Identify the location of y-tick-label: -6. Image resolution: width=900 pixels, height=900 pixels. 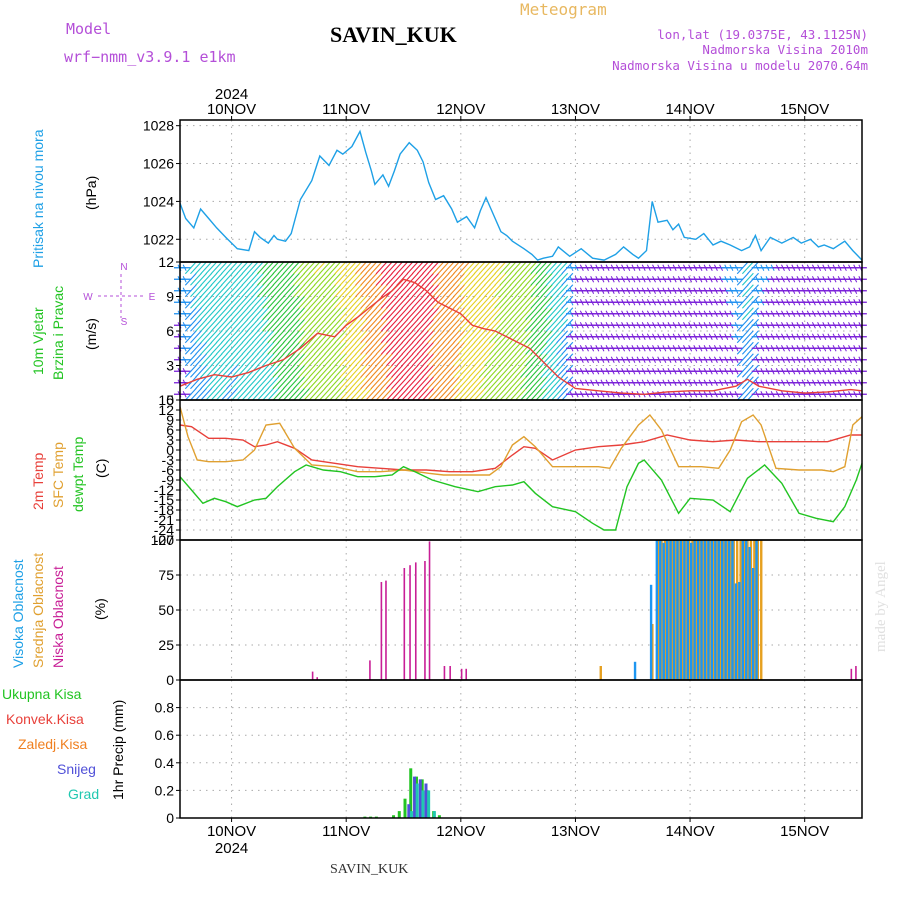
(168, 470).